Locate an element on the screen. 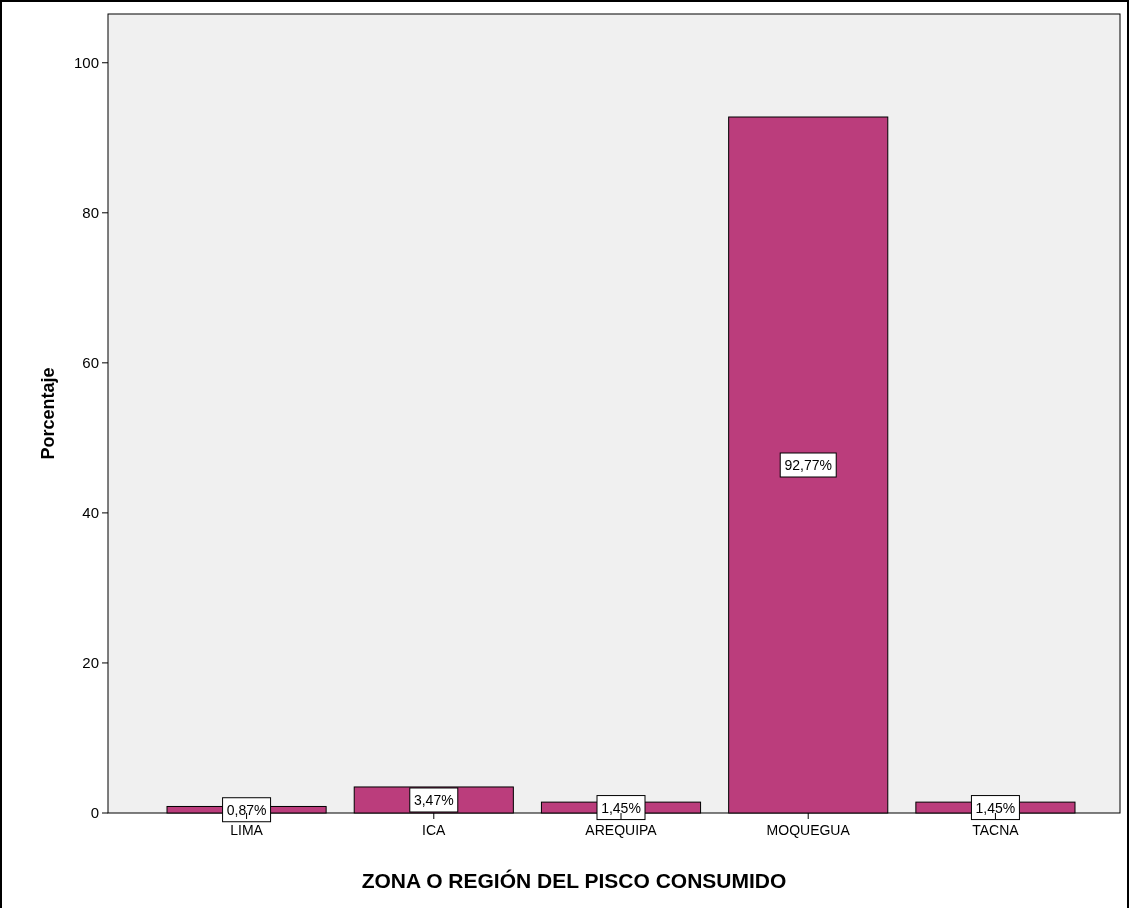  y-tick-label: 20 is located at coordinates (90, 662).